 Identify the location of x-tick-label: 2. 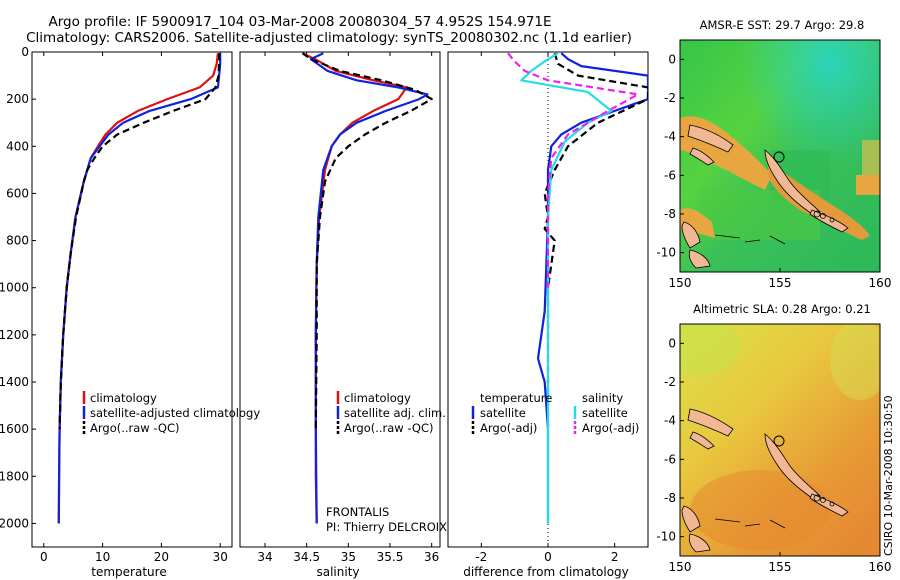
(615, 557).